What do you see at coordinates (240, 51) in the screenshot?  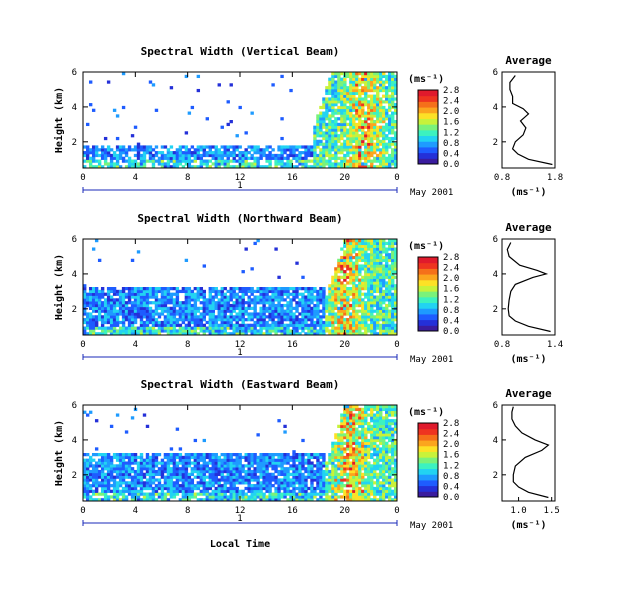 I see `chart-title: Spectral Width (Vertical Beam)` at bounding box center [240, 51].